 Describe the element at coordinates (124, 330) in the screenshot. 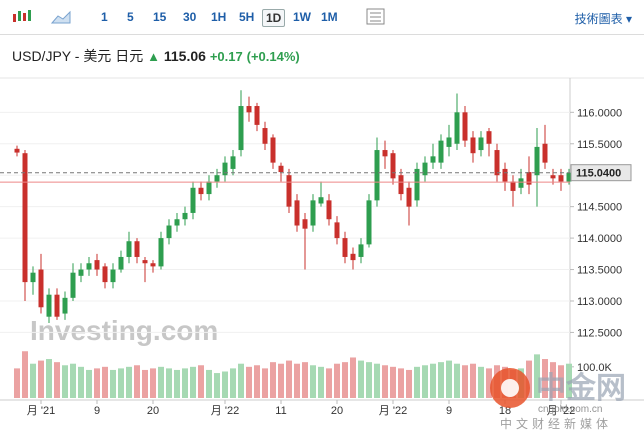

I see `watermark-brand: Investing.com` at that location.